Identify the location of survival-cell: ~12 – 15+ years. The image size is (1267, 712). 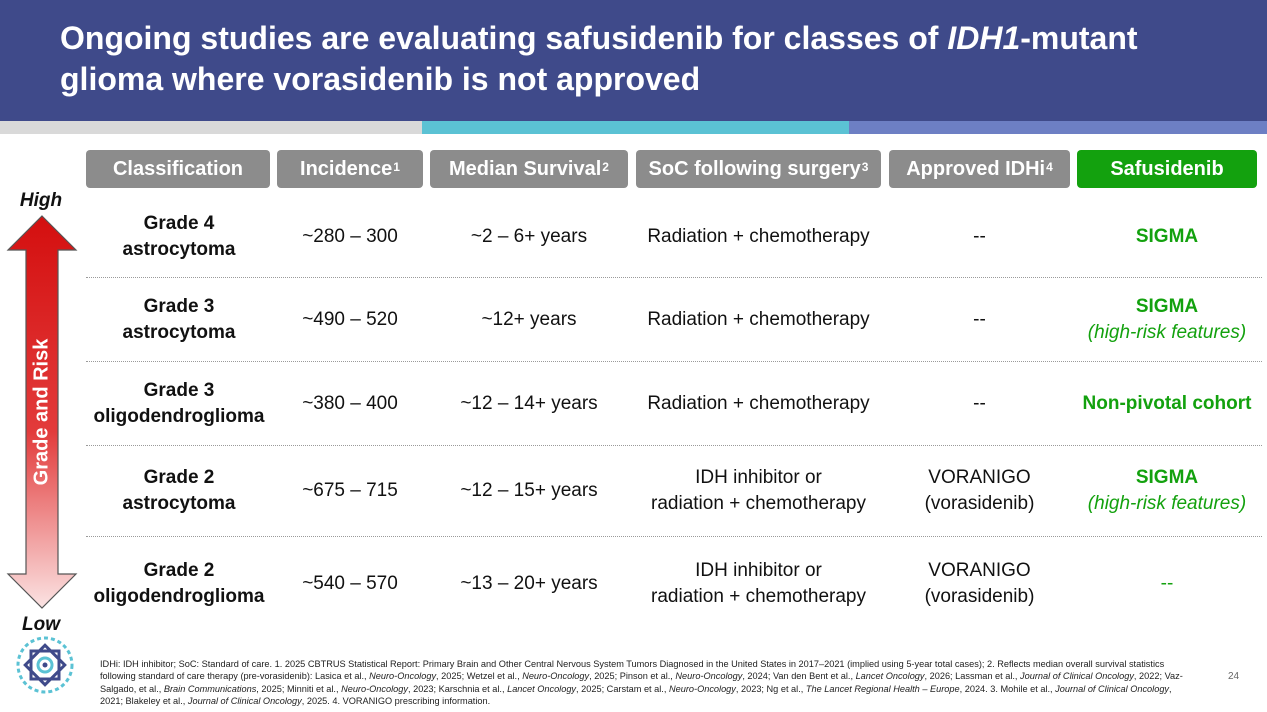
(529, 491).